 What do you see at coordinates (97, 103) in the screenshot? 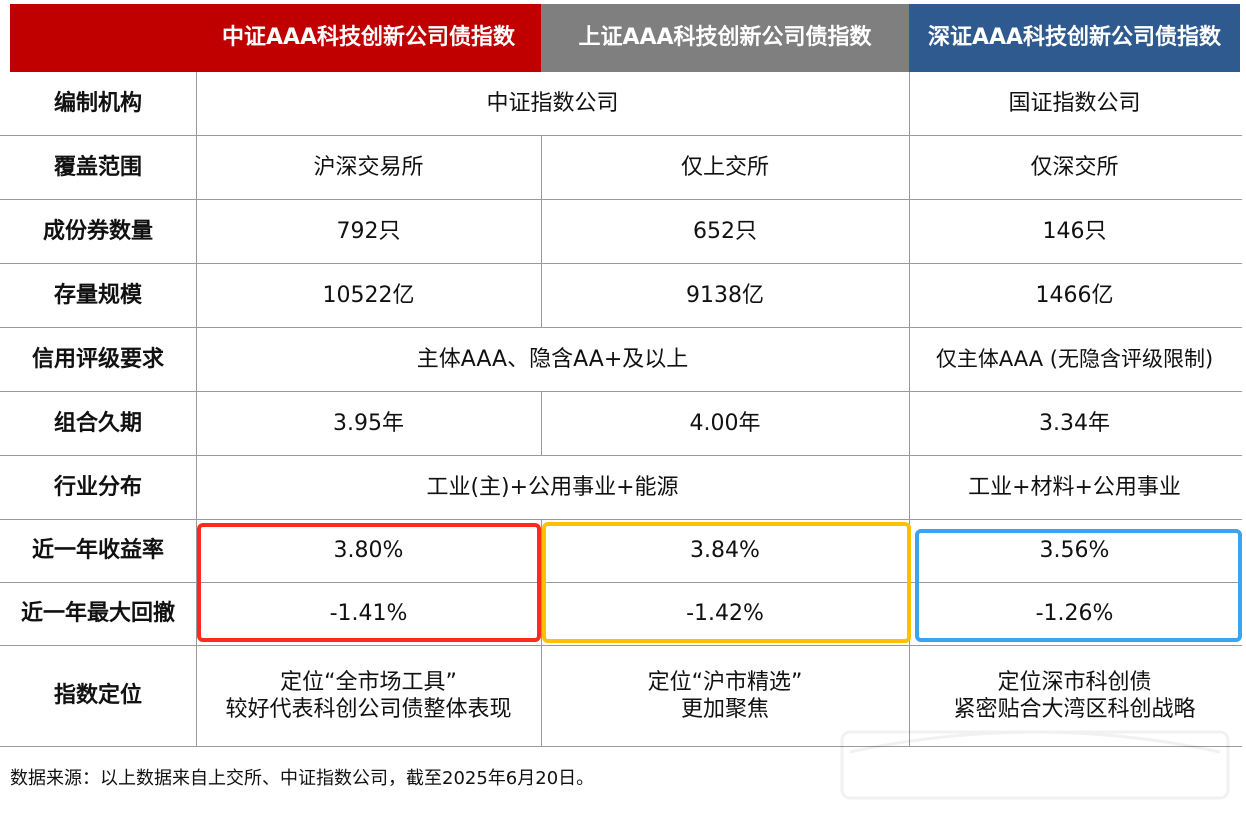
I see `row-label: 编制机构` at bounding box center [97, 103].